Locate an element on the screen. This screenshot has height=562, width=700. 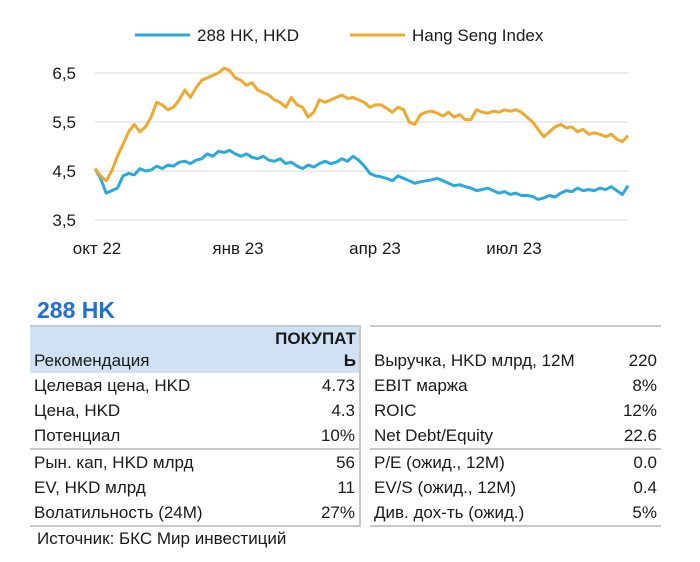
stock-title: 288 HK is located at coordinates (76, 310).